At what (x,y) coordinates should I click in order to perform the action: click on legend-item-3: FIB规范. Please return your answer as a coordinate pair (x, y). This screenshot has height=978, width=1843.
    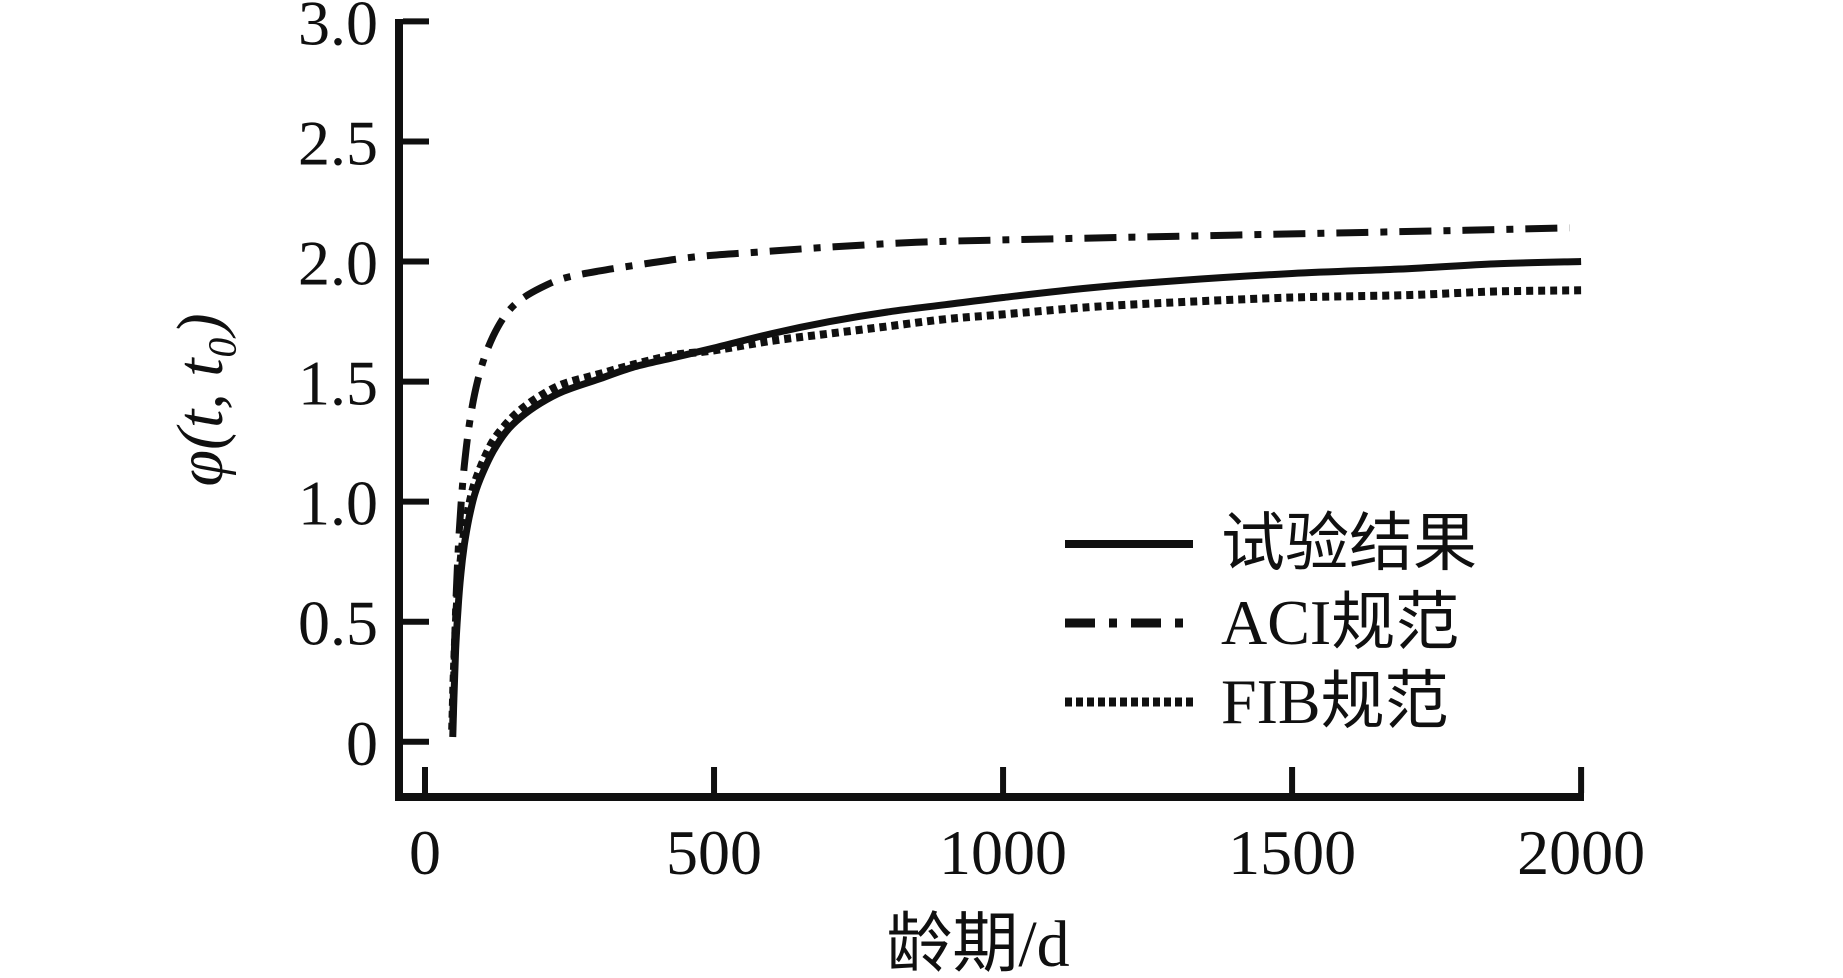
    Looking at the image, I should click on (1270, 701).